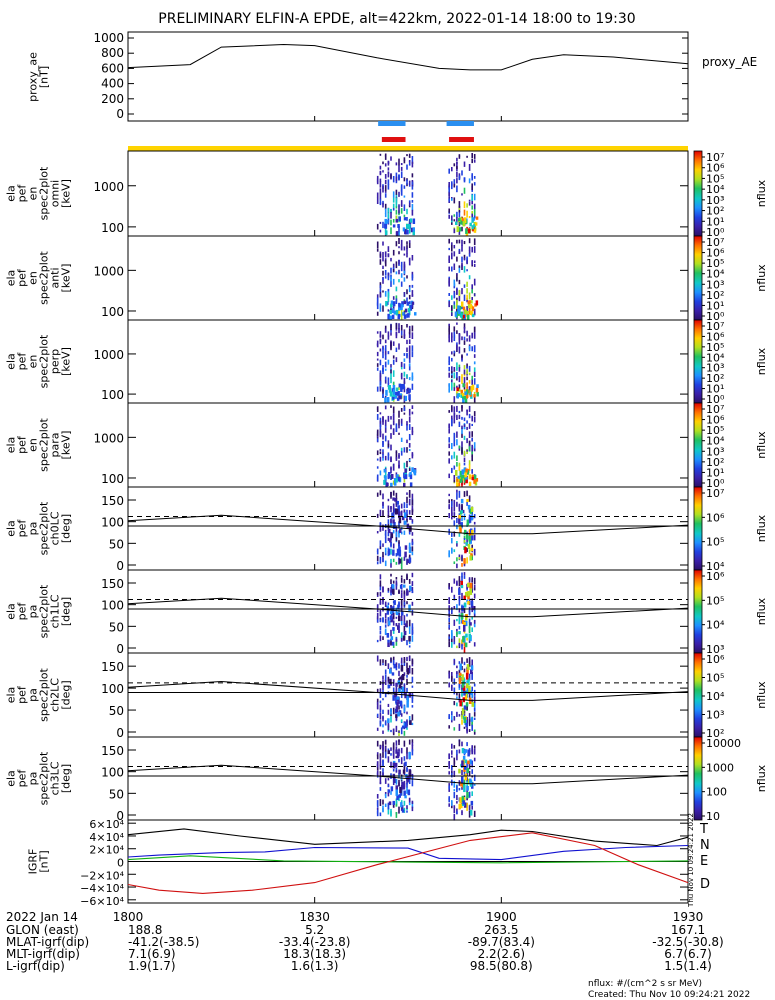 The width and height of the screenshot is (775, 1000). What do you see at coordinates (705, 845) in the screenshot?
I see `igrf-legend-N: N` at bounding box center [705, 845].